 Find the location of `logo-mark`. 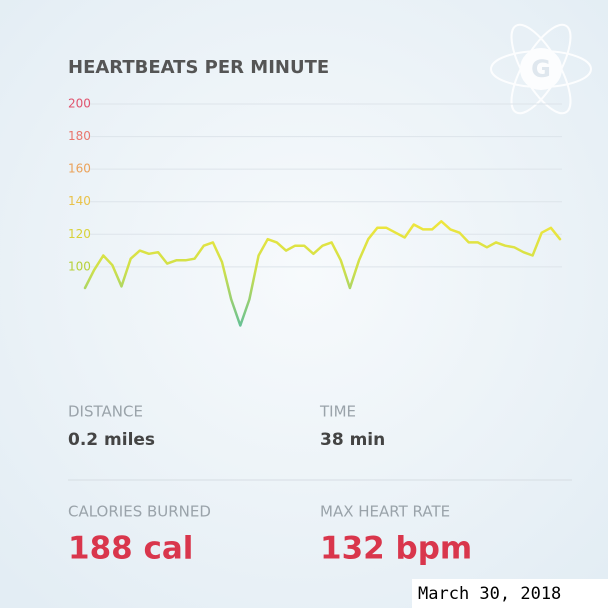

logo-mark is located at coordinates (541, 69).